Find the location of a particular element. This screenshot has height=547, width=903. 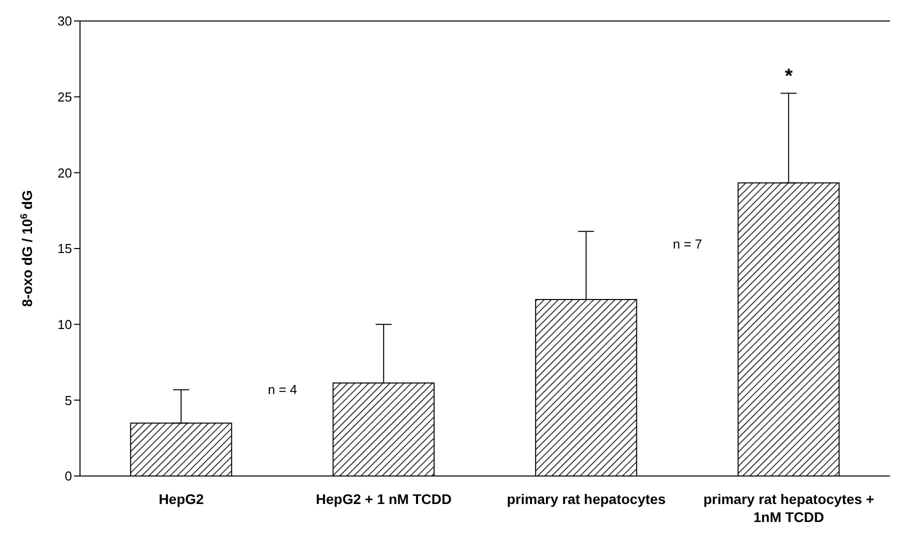

x-tick-label: HepG2 + 1 nM TCDD is located at coordinates (384, 498).